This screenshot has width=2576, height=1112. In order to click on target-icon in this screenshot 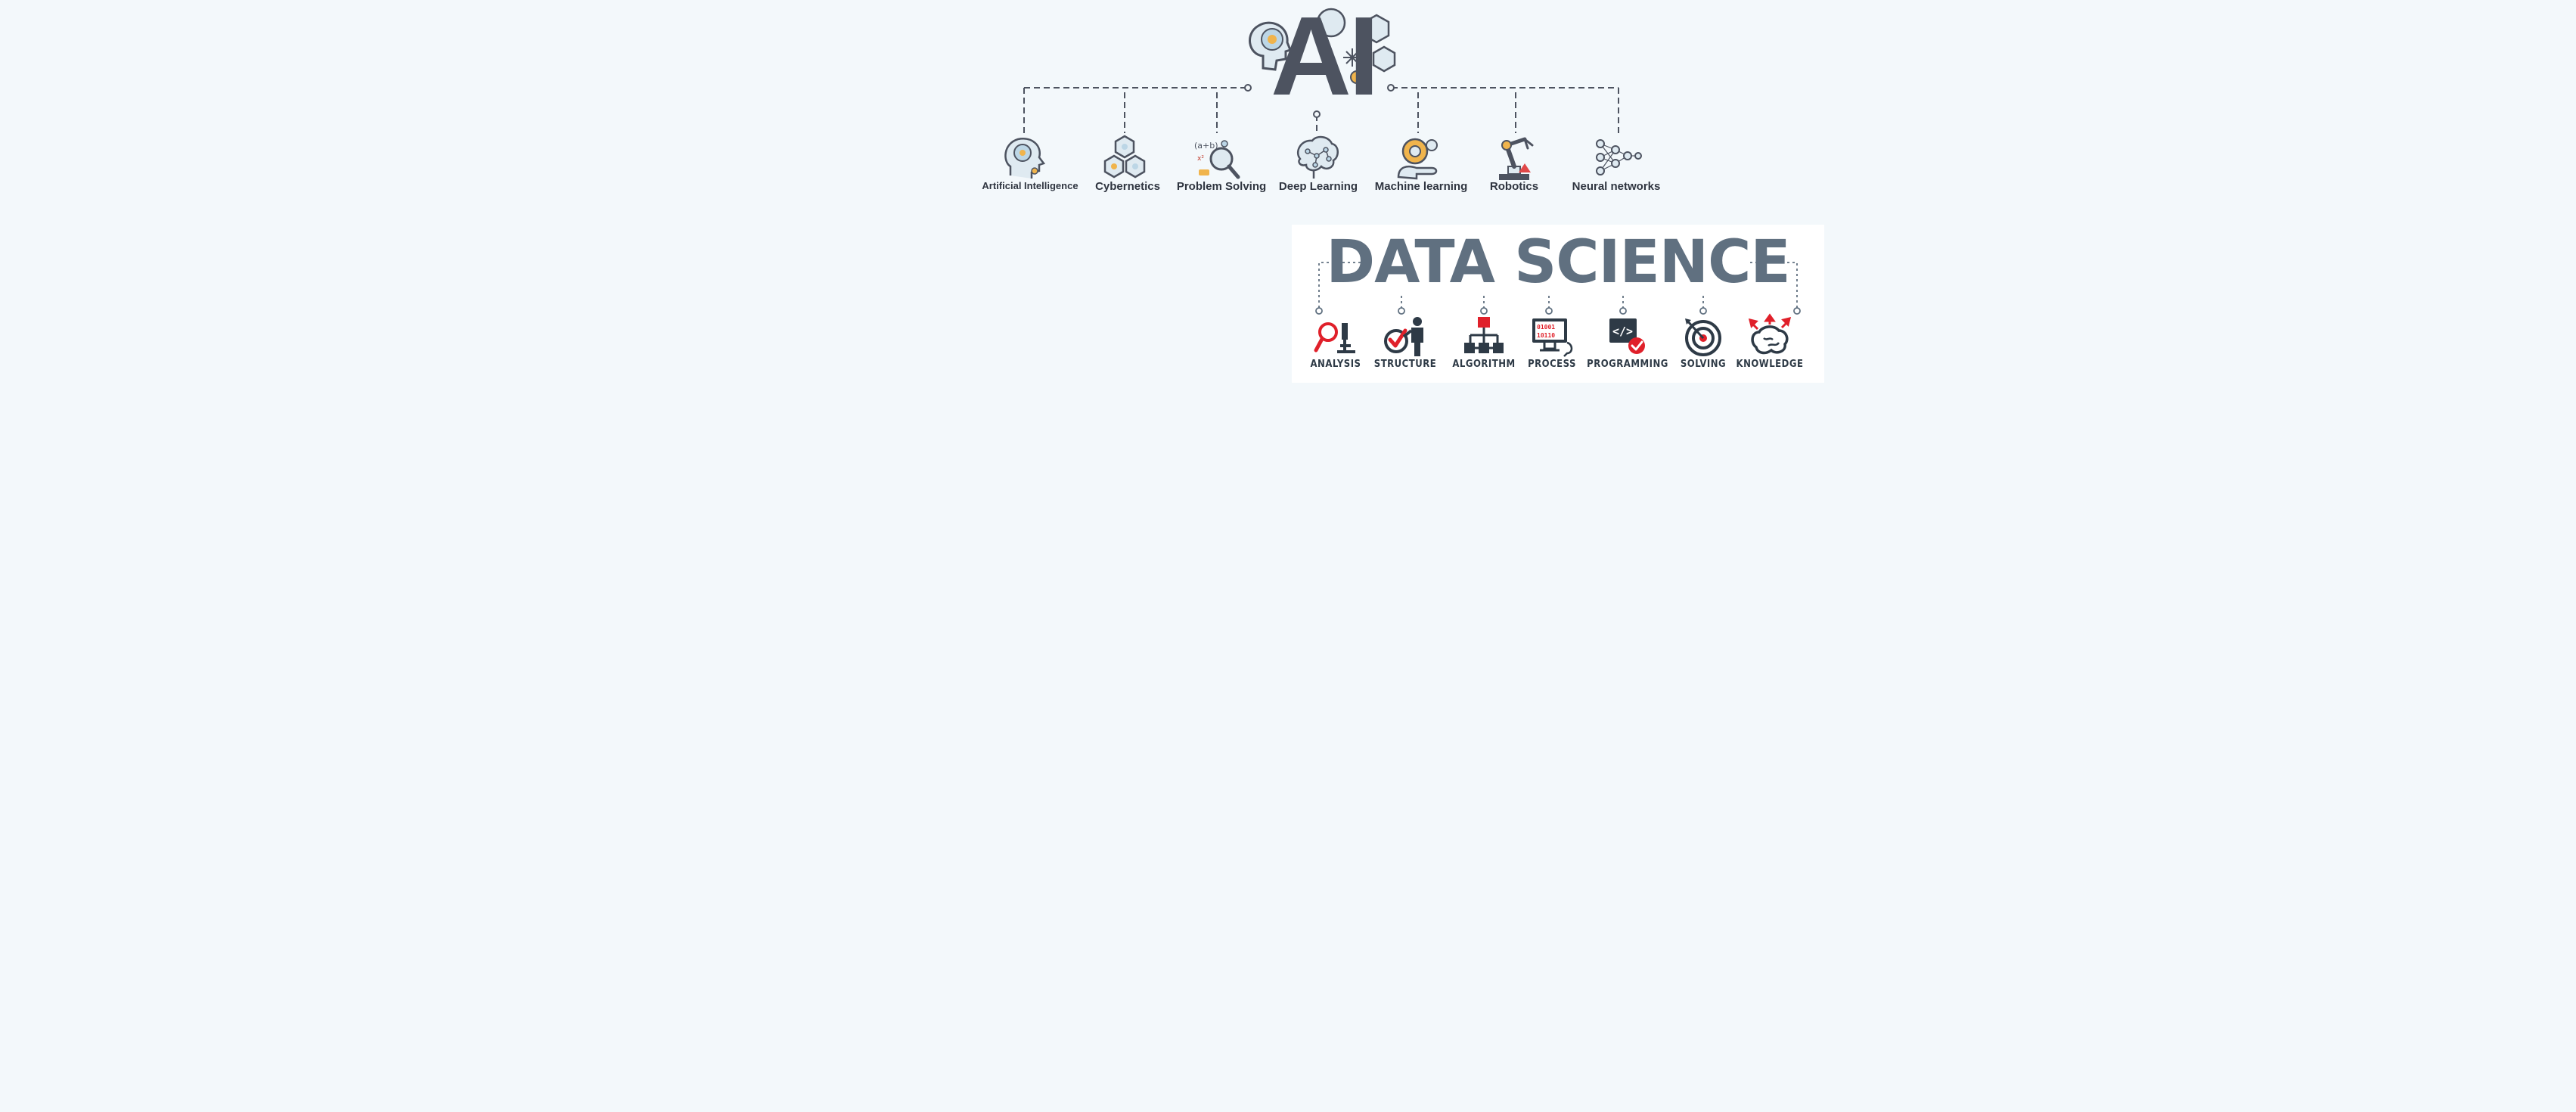, I will do `click(1703, 336)`.